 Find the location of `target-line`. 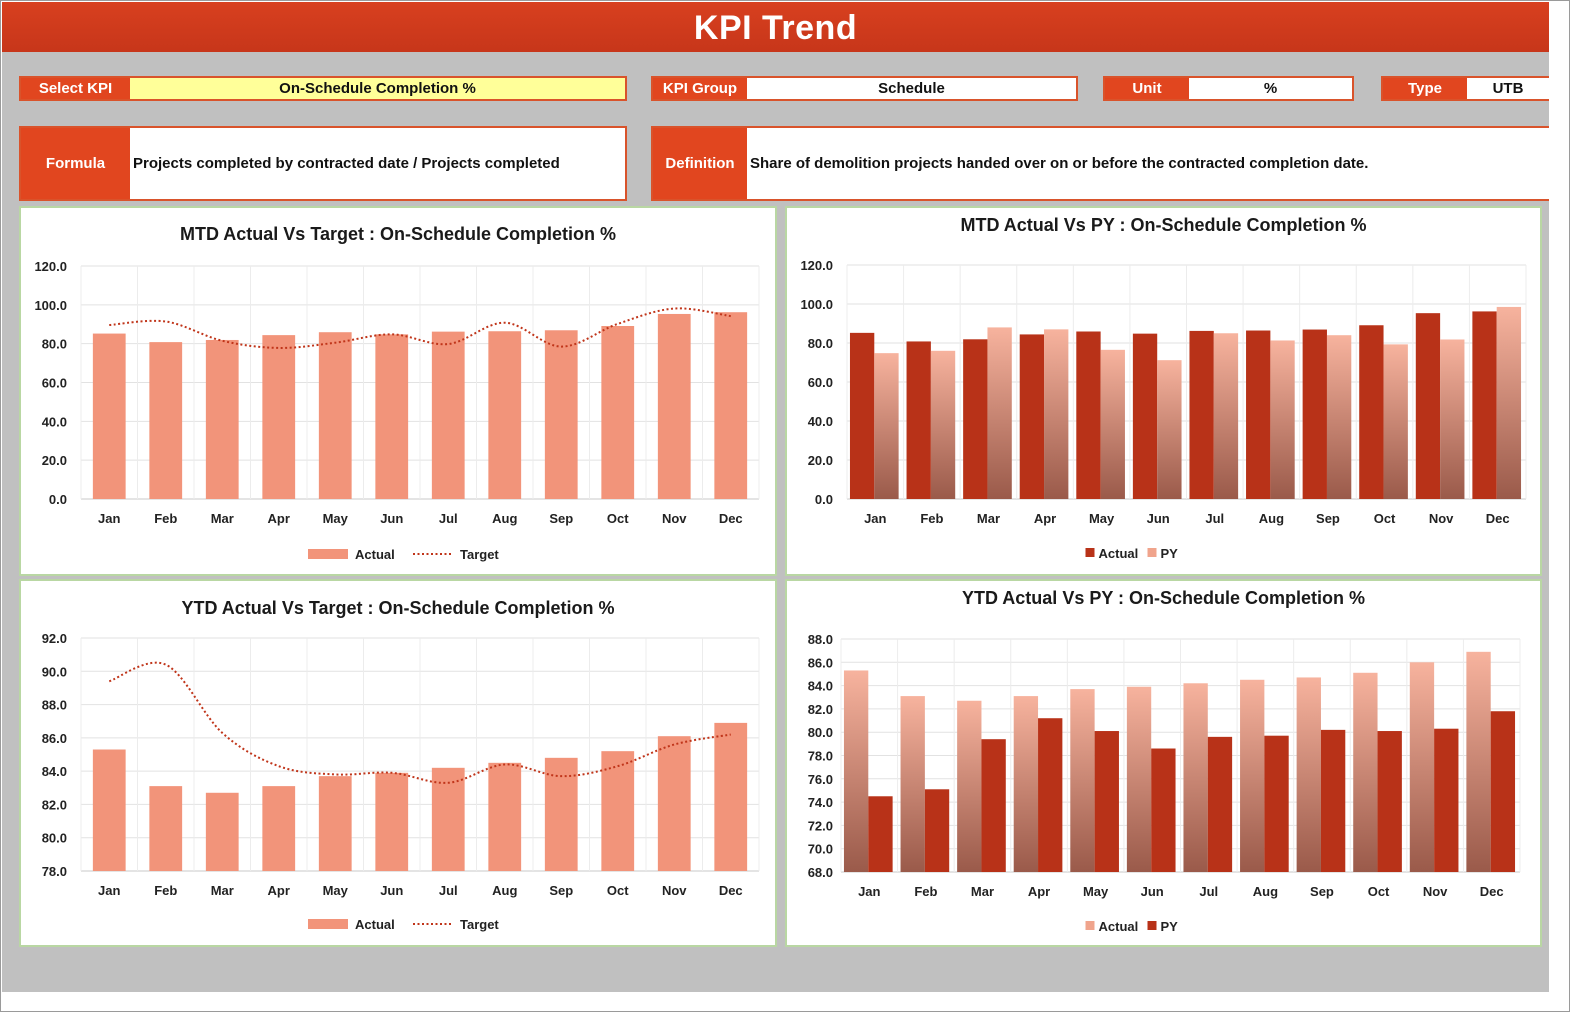

target-line is located at coordinates (419, 722).